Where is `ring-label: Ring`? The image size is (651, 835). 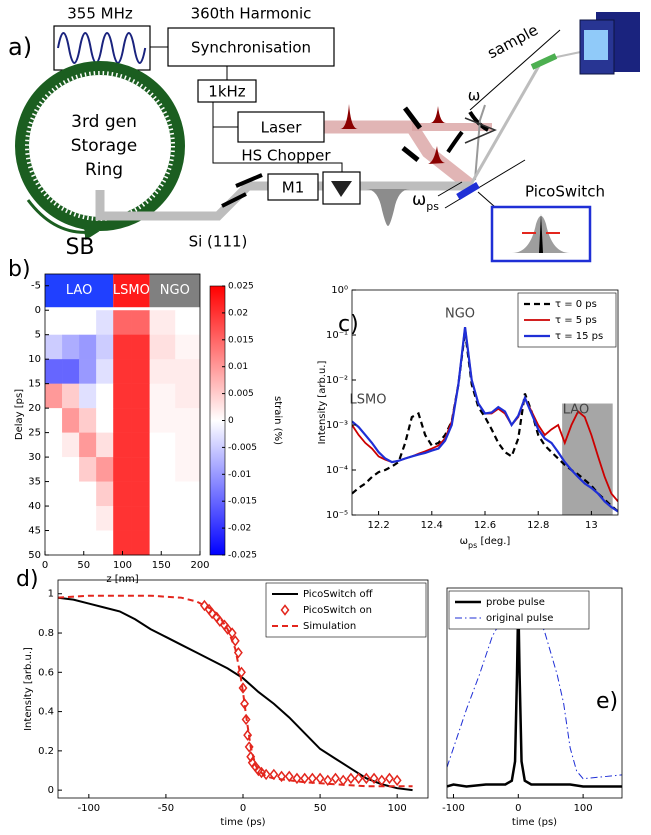 ring-label: Ring is located at coordinates (104, 170).